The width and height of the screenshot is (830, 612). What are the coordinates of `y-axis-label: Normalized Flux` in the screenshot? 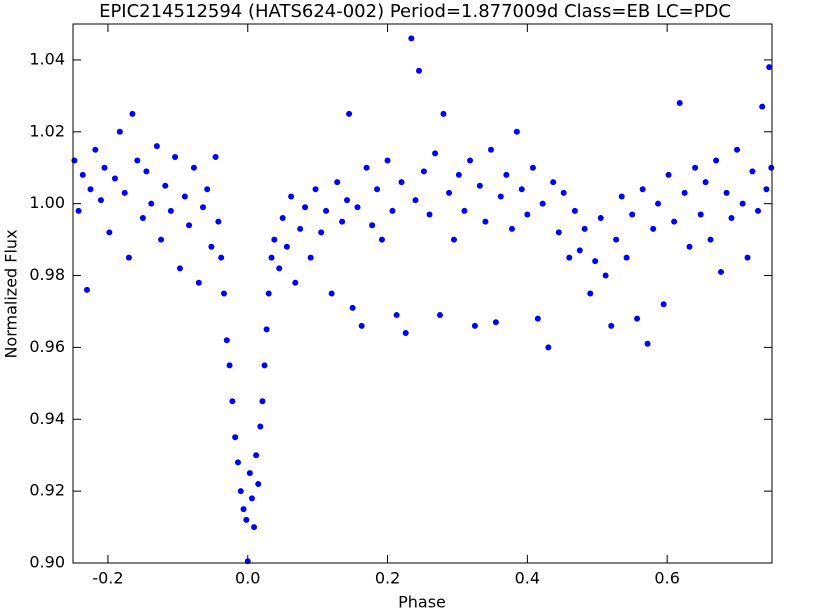 It's located at (11, 293).